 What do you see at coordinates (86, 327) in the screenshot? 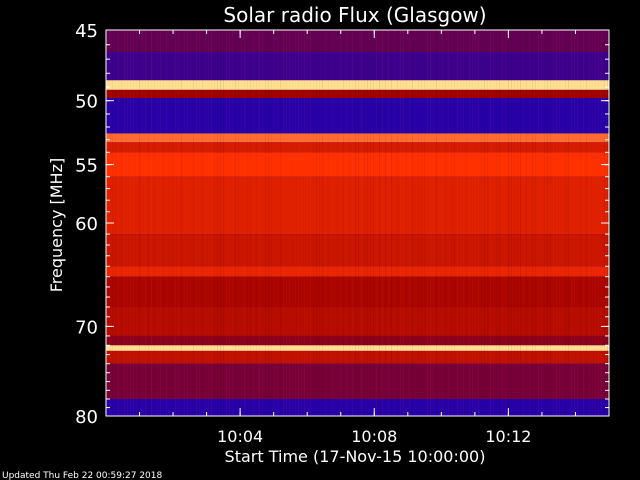
I see `y-tick-label: 70` at bounding box center [86, 327].